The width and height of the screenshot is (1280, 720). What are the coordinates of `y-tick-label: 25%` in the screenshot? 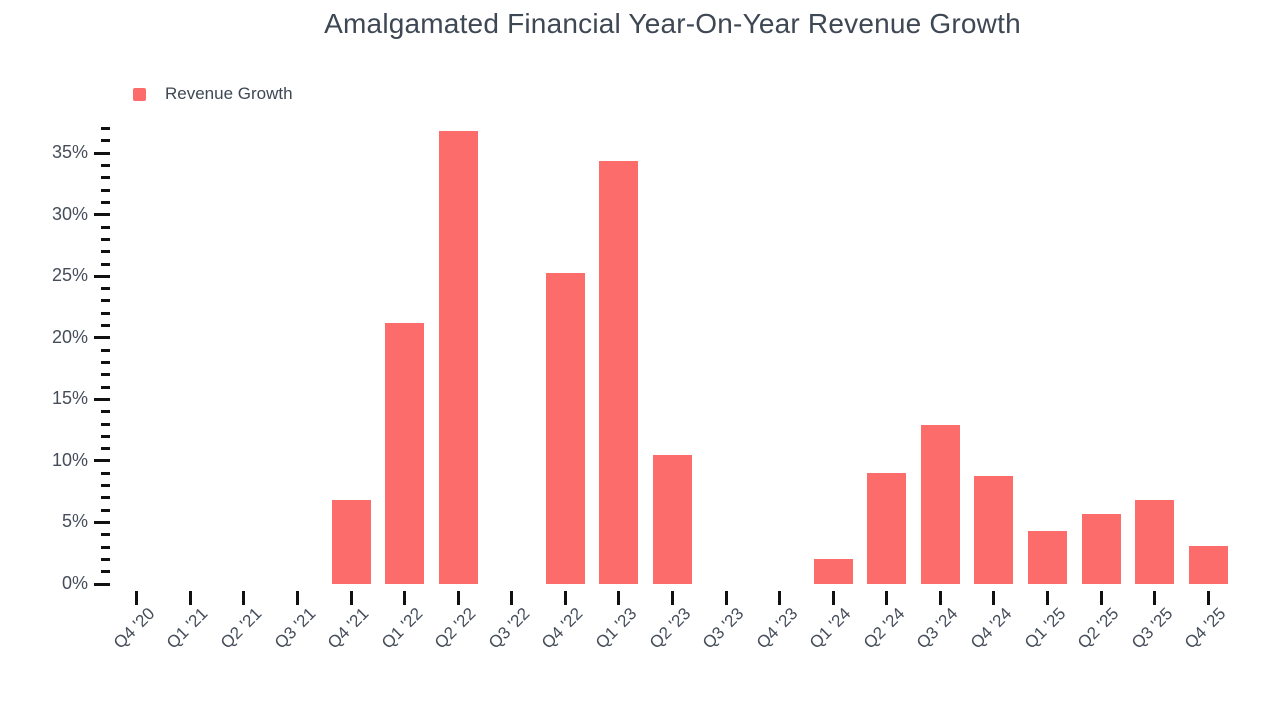 It's located at (69, 275).